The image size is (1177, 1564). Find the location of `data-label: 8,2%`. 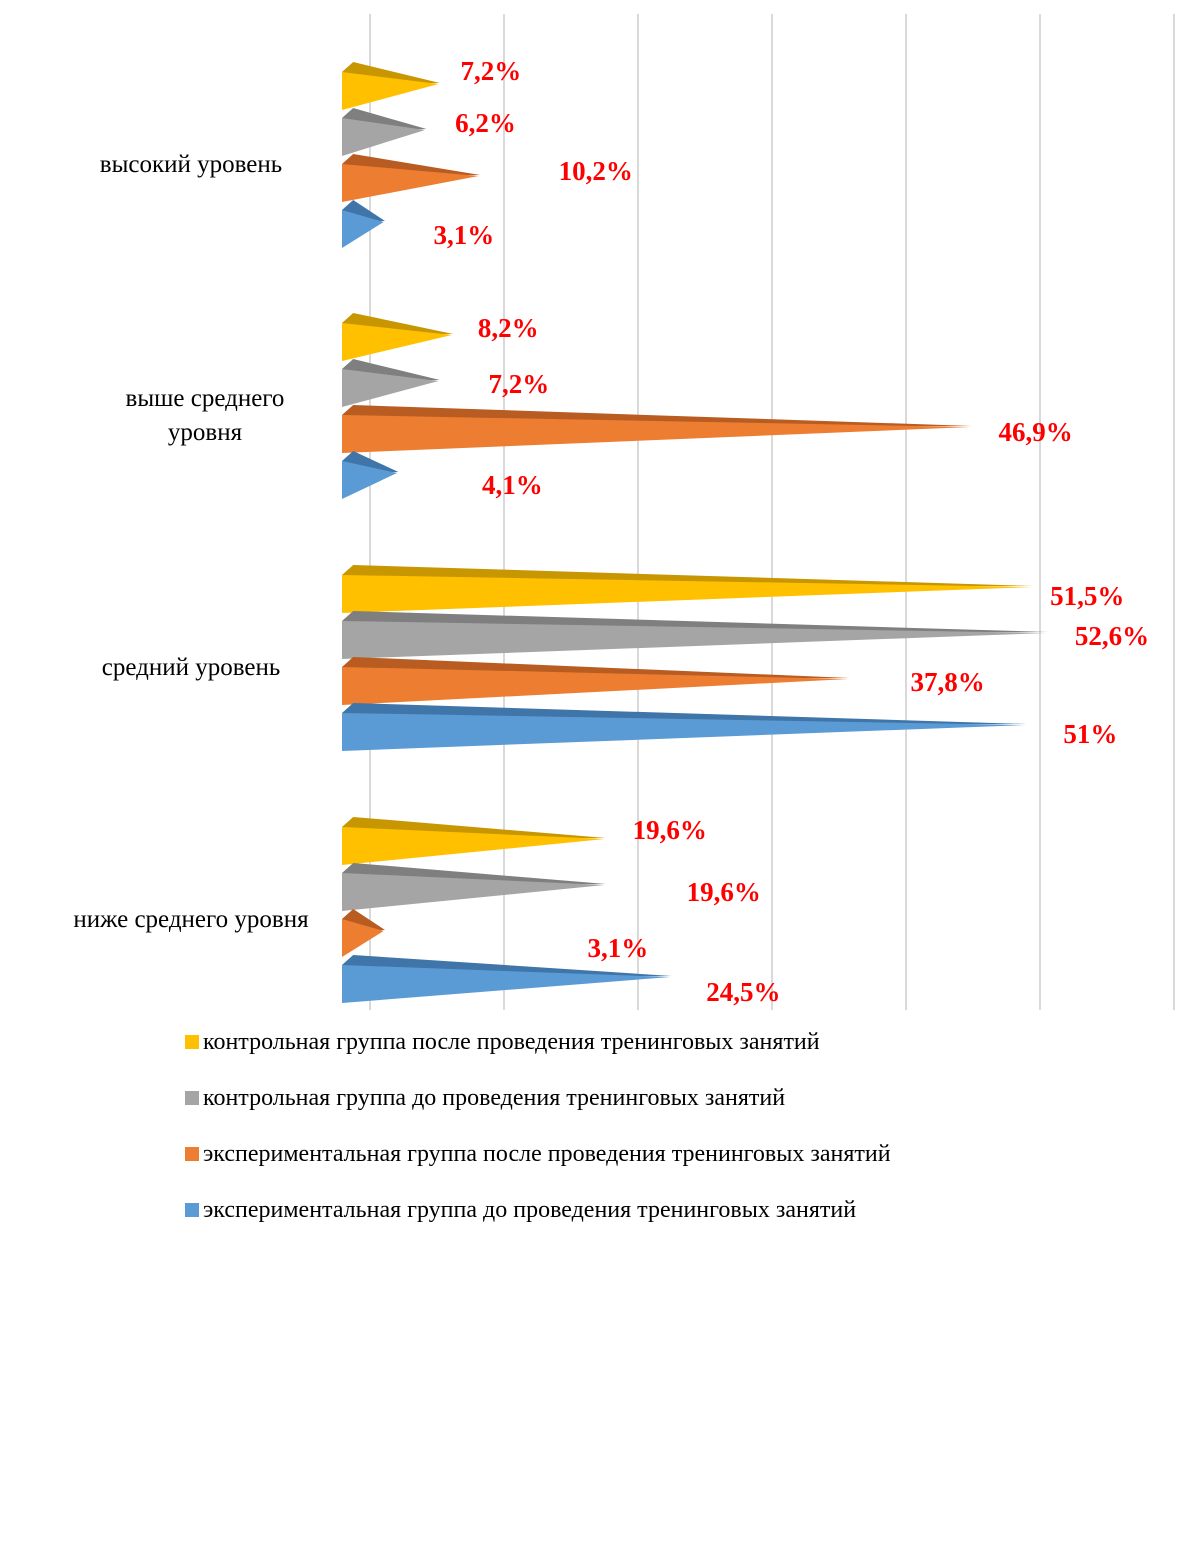

data-label: 8,2% is located at coordinates (508, 328).